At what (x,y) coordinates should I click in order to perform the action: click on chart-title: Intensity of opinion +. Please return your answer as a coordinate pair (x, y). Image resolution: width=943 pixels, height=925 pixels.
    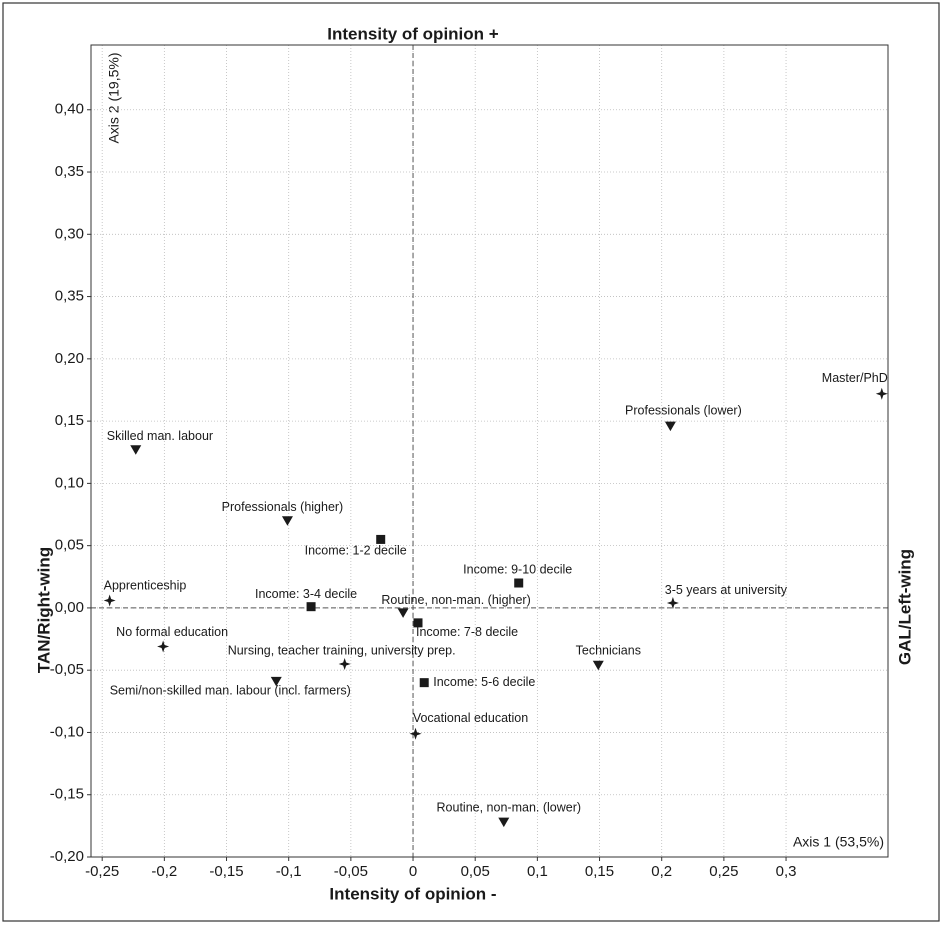
    Looking at the image, I should click on (412, 33).